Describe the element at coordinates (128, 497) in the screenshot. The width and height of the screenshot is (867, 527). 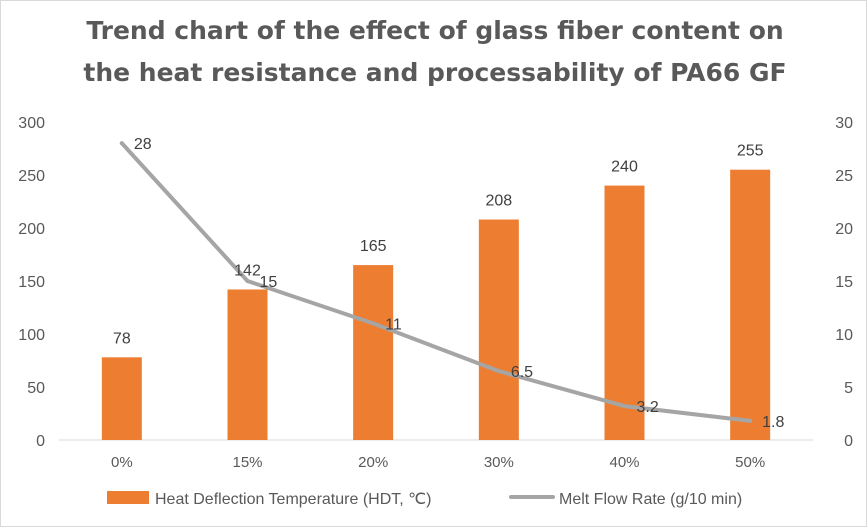
I see `legend-swatch-hdt` at that location.